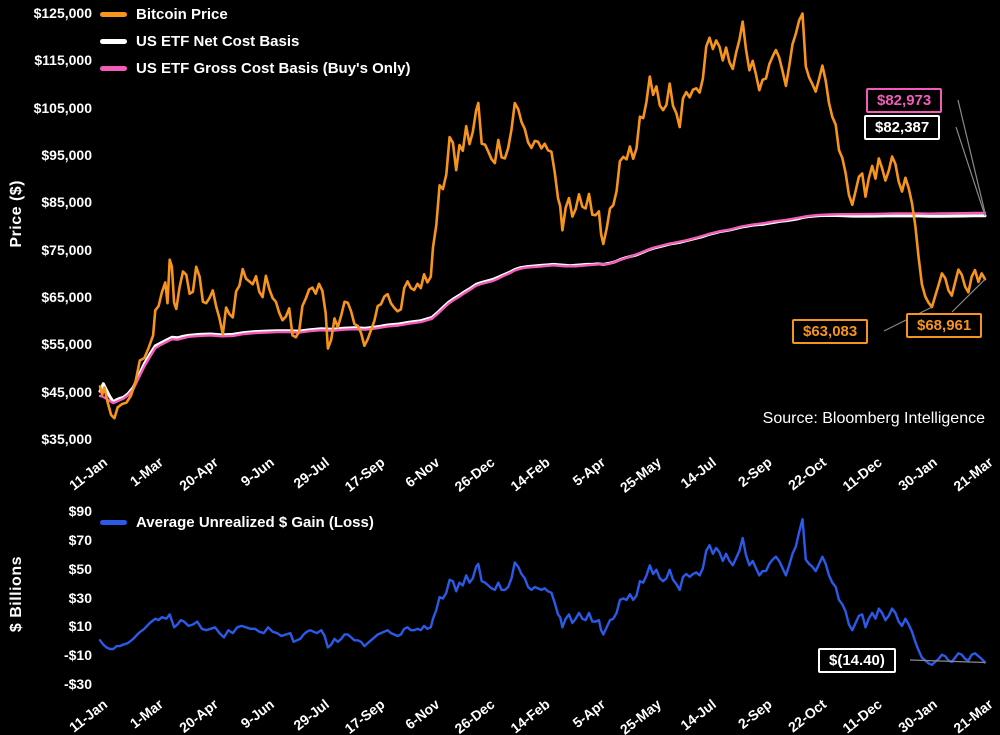  I want to click on y-tick-label: $65,000, so click(66, 297).